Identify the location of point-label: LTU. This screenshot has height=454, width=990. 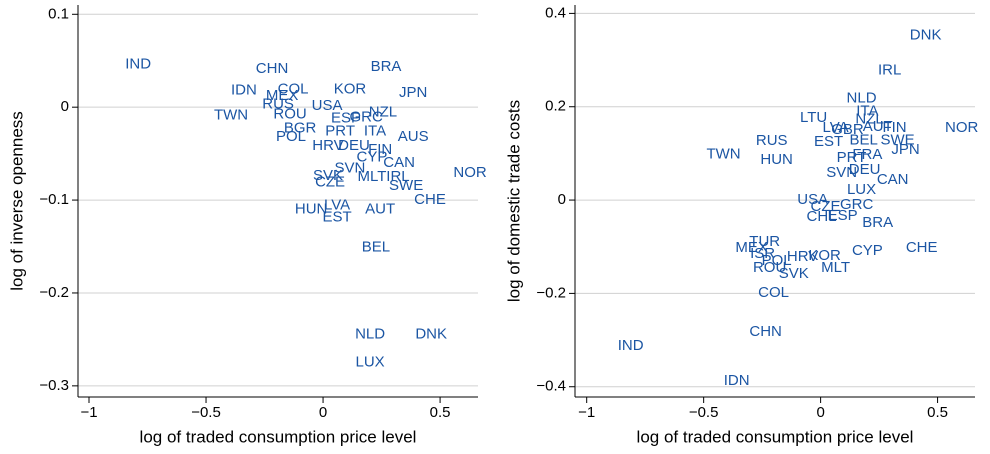
(813, 117).